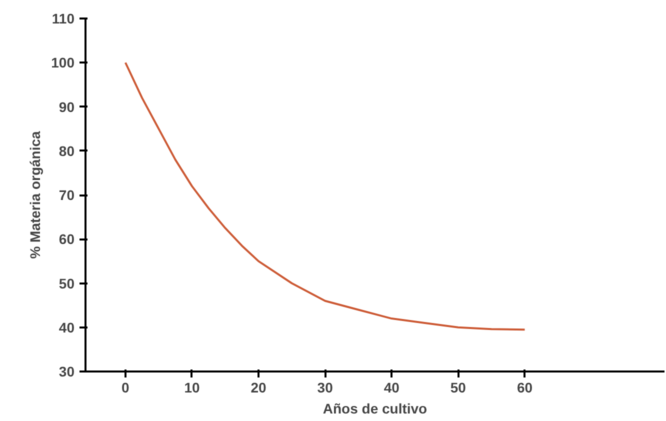 This screenshot has height=421, width=666. Describe the element at coordinates (126, 388) in the screenshot. I see `x-tick-label: 0` at that location.